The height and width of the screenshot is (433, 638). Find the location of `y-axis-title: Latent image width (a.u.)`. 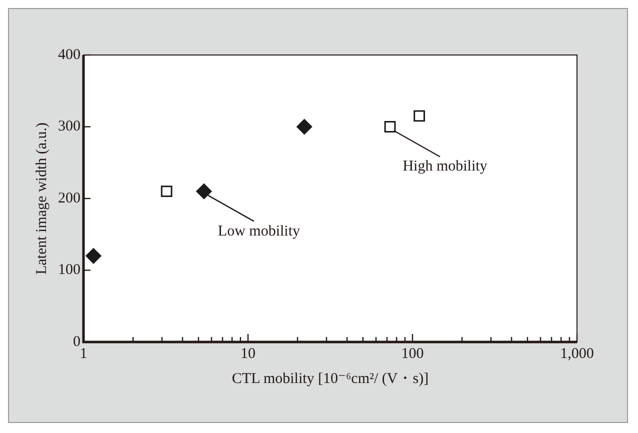

y-axis-title: Latent image width (a.u.) is located at coordinates (42, 198).